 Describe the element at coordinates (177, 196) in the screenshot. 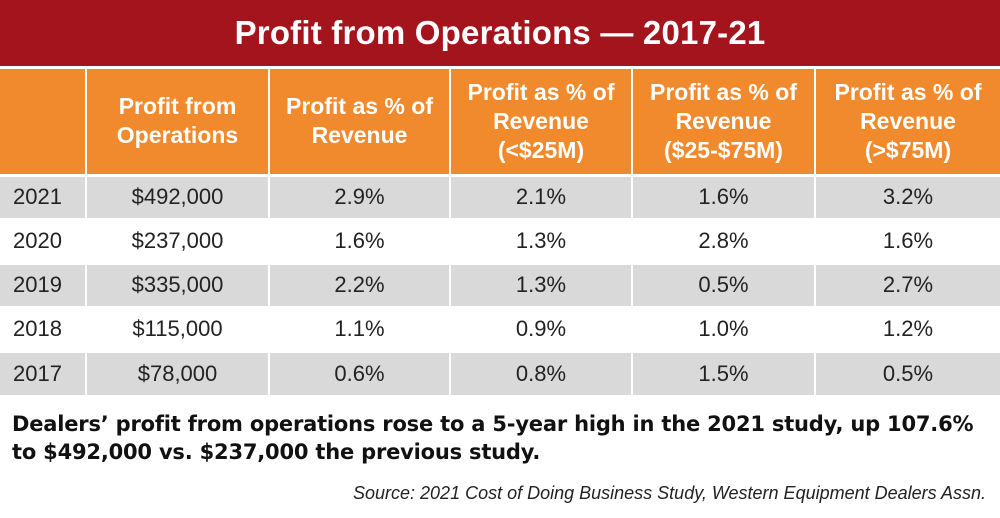

I see `table-cell: $492,000` at that location.